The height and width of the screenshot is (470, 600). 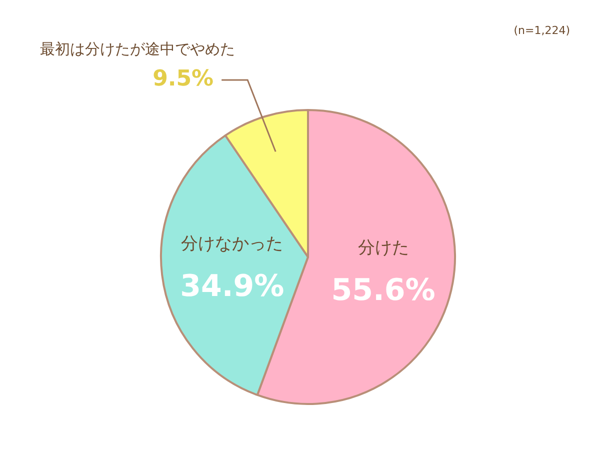 I want to click on text: (n=1,224), so click(x=542, y=30).